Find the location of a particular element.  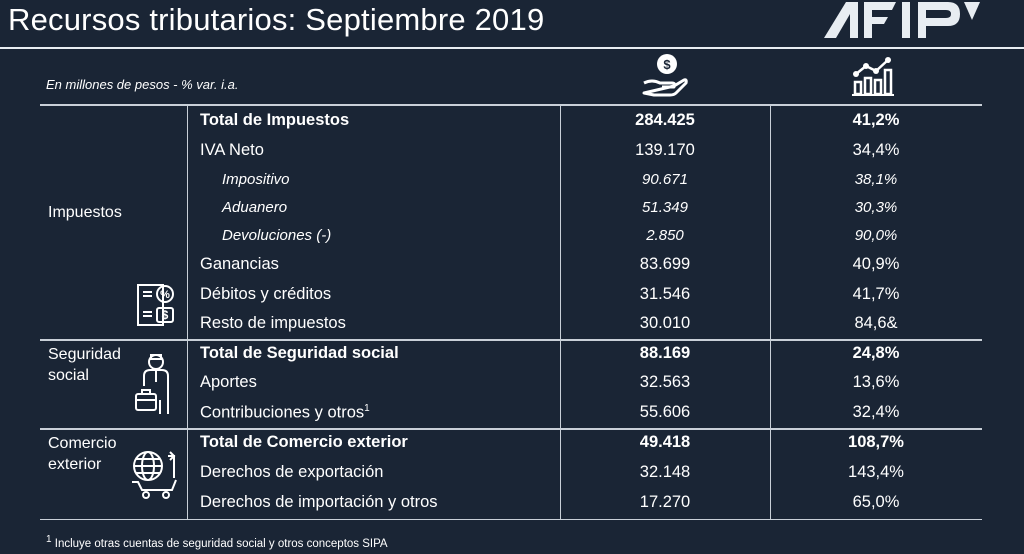

row-value: 32.563 is located at coordinates (665, 382).